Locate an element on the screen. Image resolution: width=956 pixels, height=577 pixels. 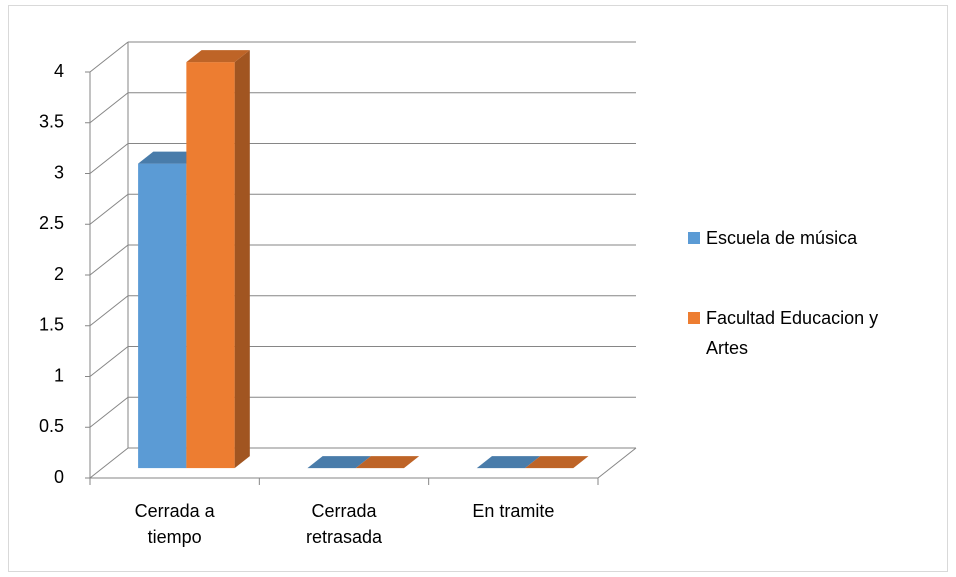
y-tick-label: 4 is located at coordinates (59, 71).